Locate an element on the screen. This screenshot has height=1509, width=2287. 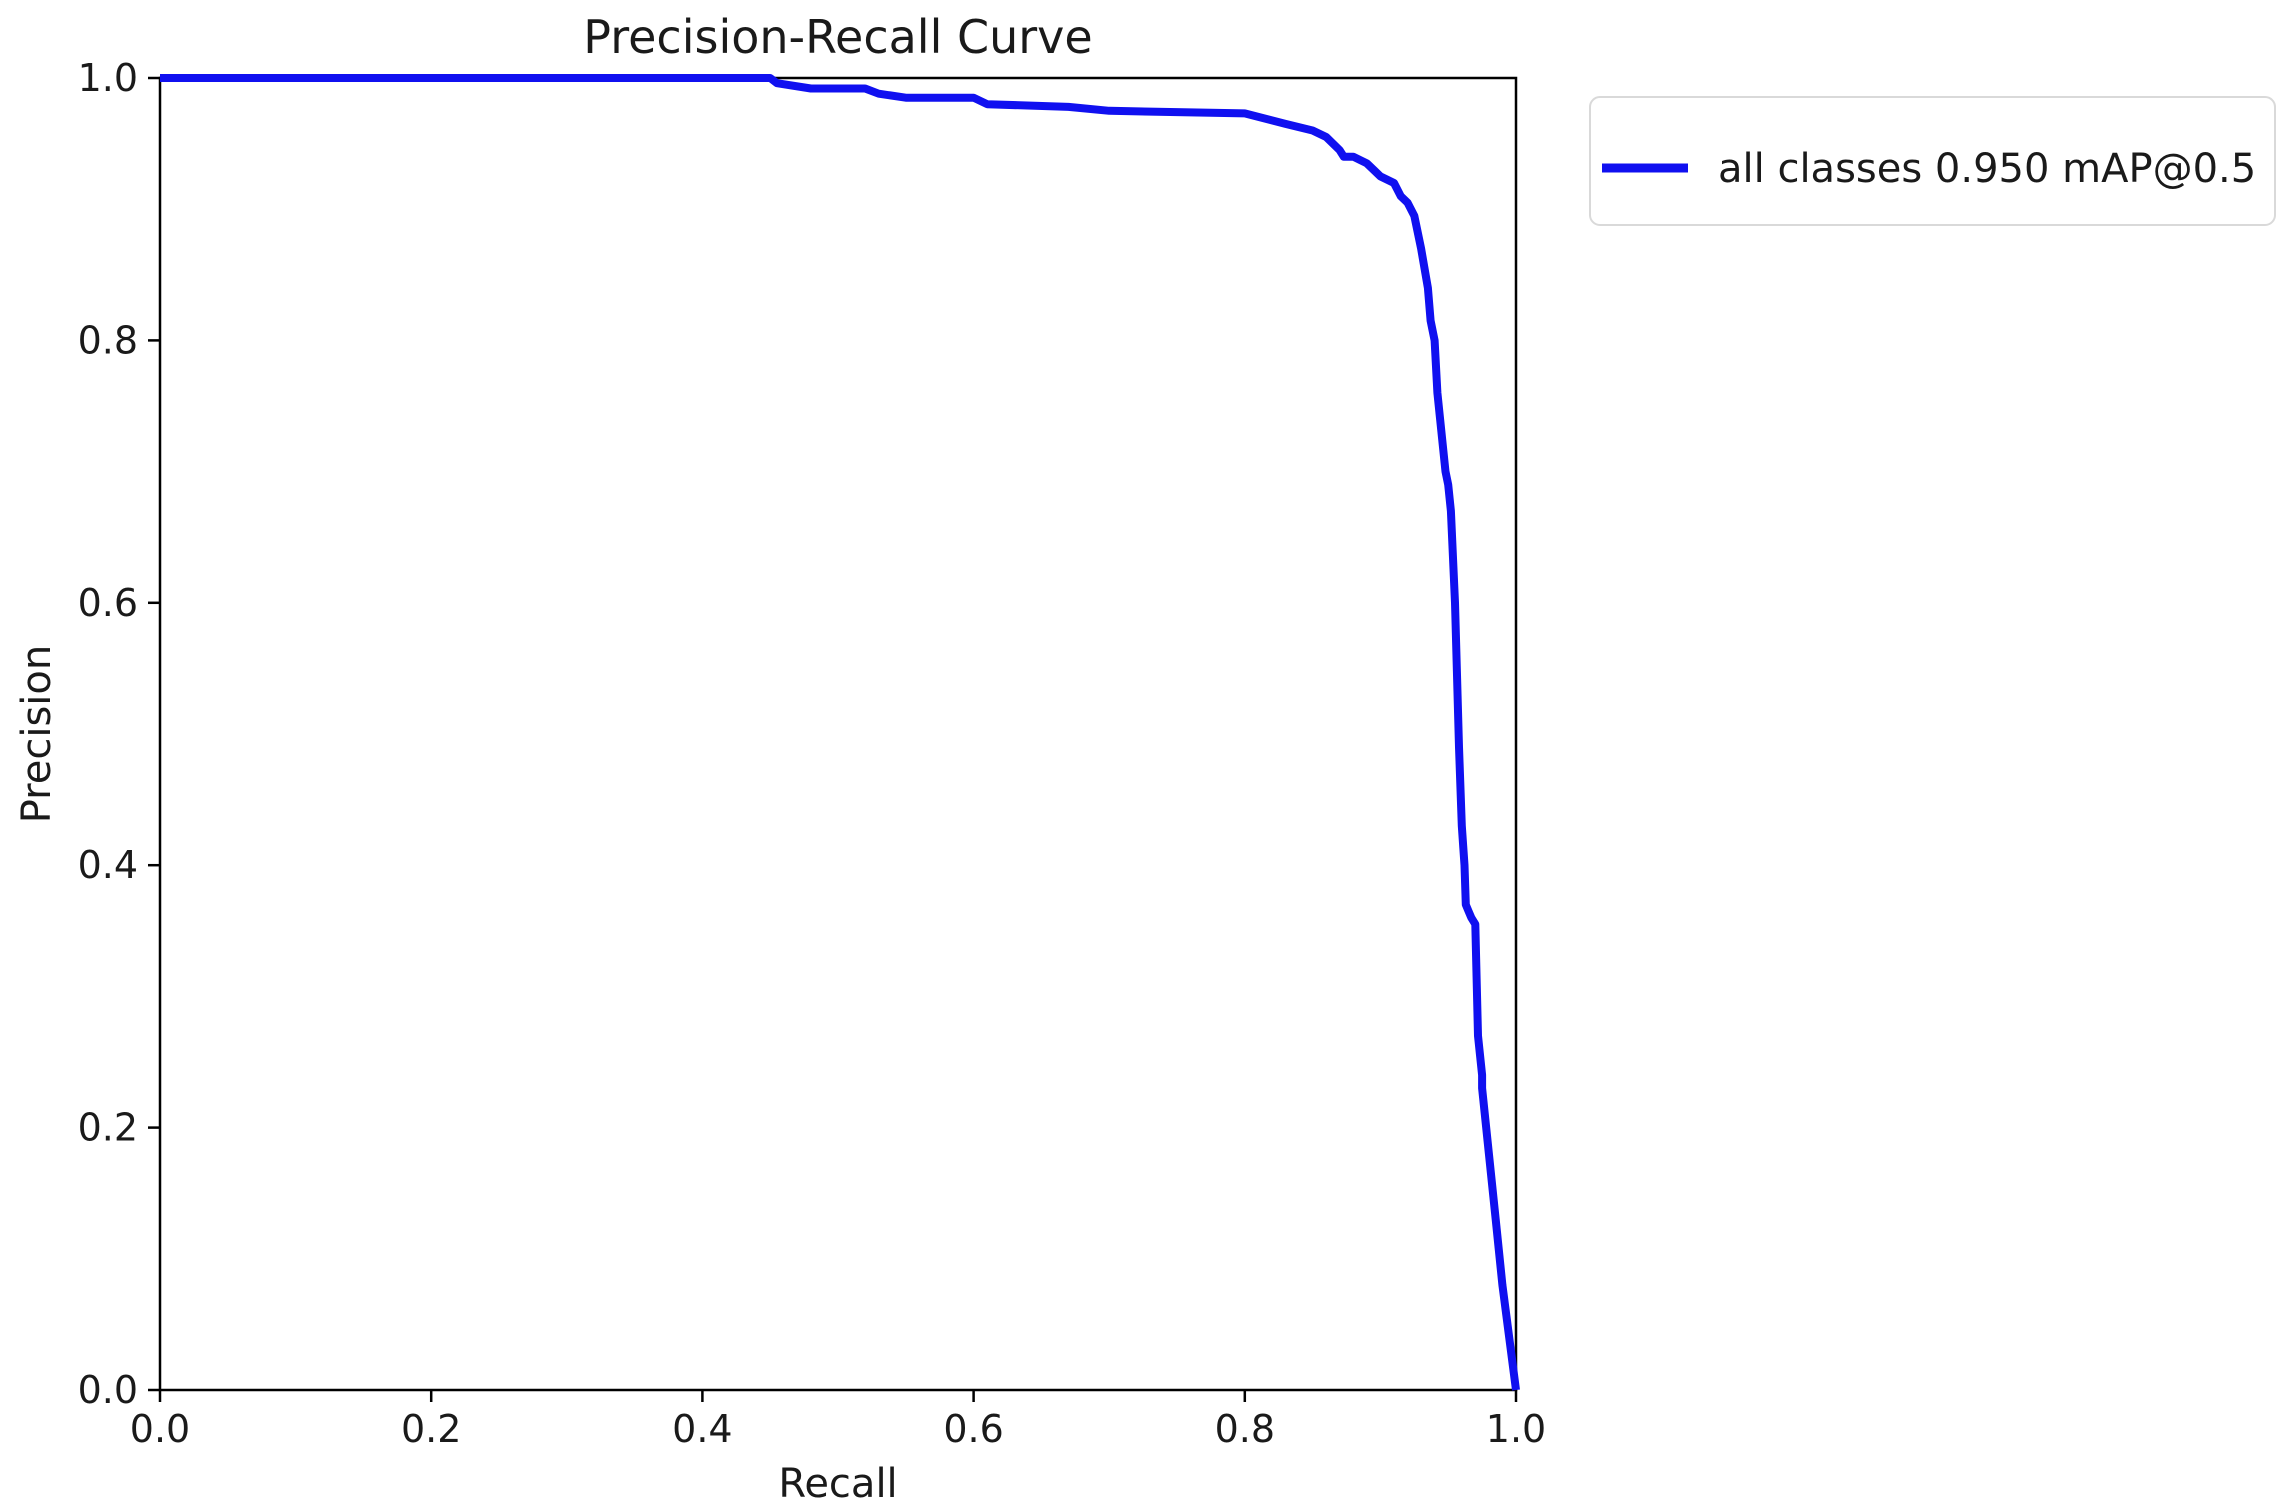
y-axis-label: Precision is located at coordinates (37, 734).